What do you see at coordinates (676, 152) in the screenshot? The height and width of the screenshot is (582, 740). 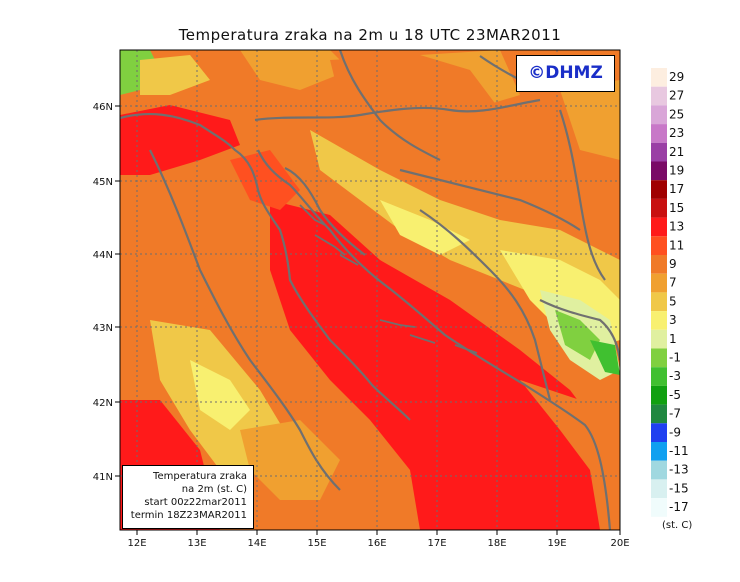 I see `colorbar-label: 21` at bounding box center [676, 152].